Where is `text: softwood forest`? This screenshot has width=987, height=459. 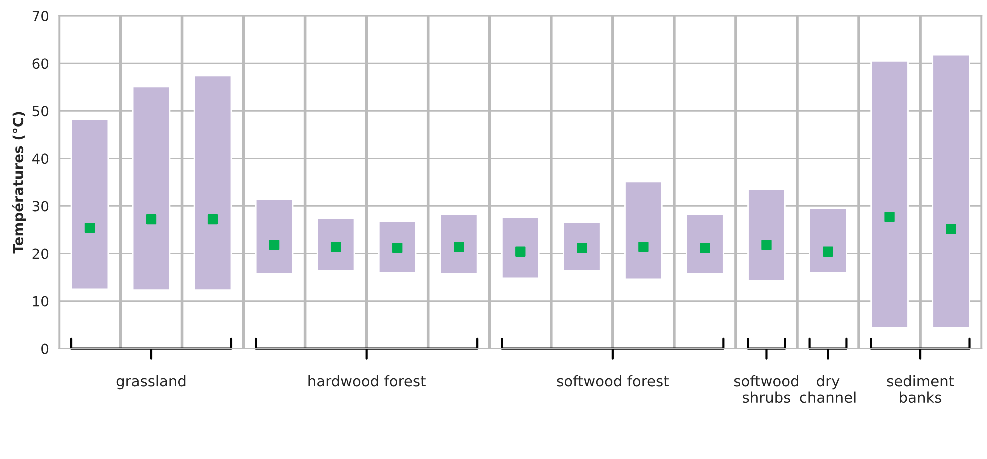
text: softwood forest is located at coordinates (613, 381).